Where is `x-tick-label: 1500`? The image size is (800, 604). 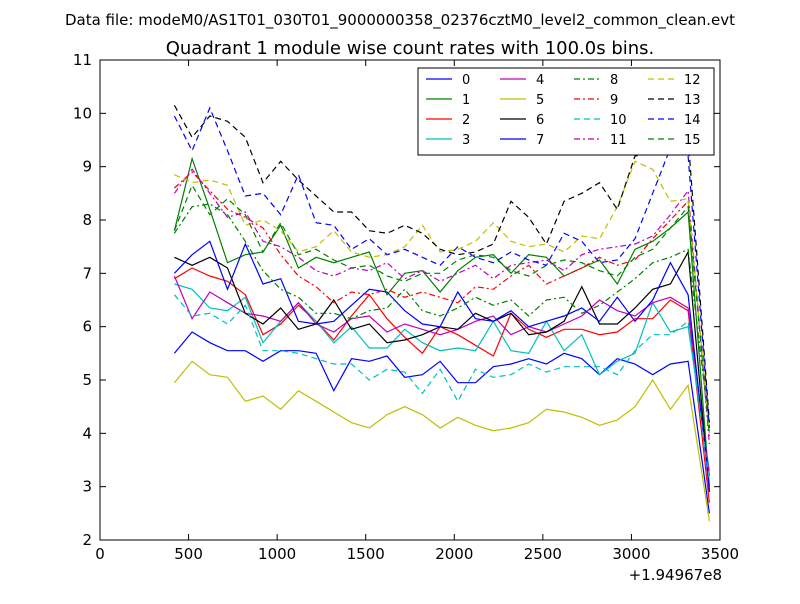 x-tick-label: 1500 is located at coordinates (366, 554).